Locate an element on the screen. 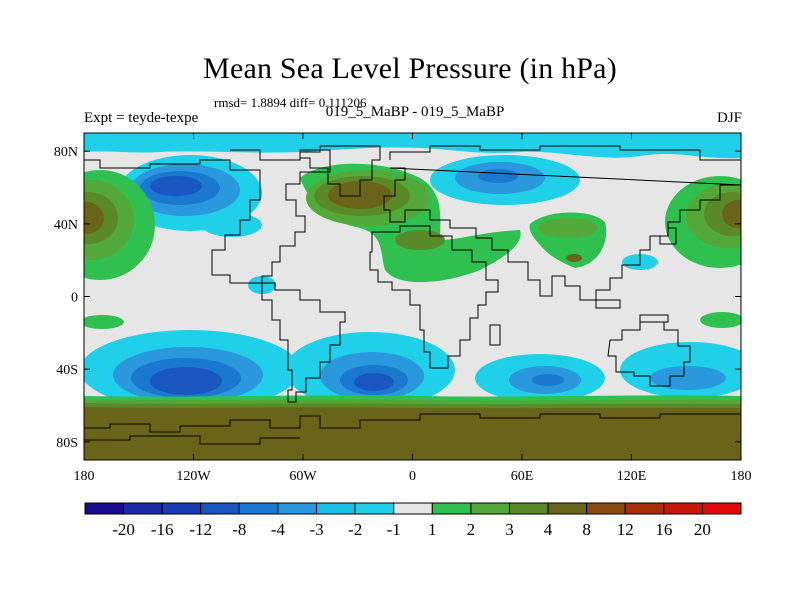 This screenshot has width=800, height=600. colorbar-label: -12 is located at coordinates (200, 529).